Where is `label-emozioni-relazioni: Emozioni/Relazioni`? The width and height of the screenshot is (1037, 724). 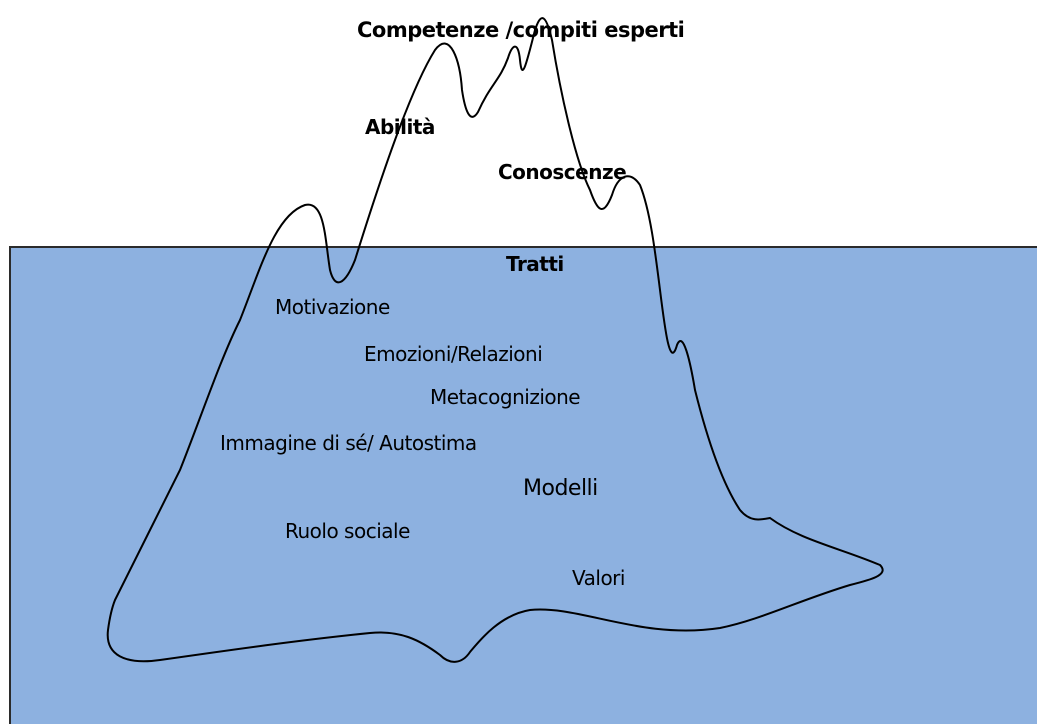
label-emozioni-relazioni: Emozioni/Relazioni is located at coordinates (453, 354).